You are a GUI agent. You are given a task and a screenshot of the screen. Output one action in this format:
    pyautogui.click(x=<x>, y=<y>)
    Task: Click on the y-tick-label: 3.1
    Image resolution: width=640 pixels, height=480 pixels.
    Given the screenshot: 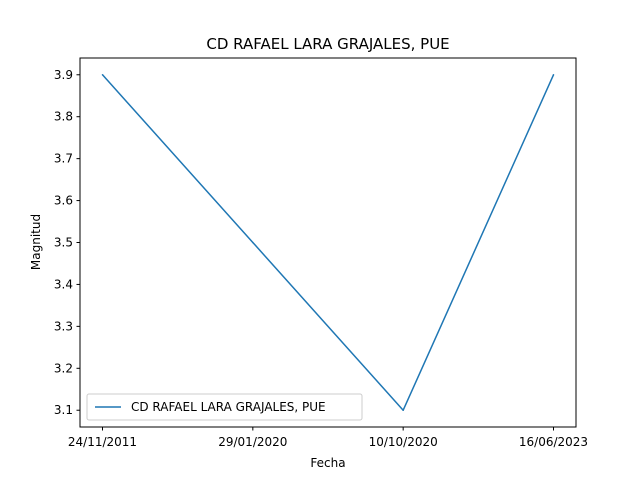 What is the action you would take?
    pyautogui.click(x=63, y=410)
    